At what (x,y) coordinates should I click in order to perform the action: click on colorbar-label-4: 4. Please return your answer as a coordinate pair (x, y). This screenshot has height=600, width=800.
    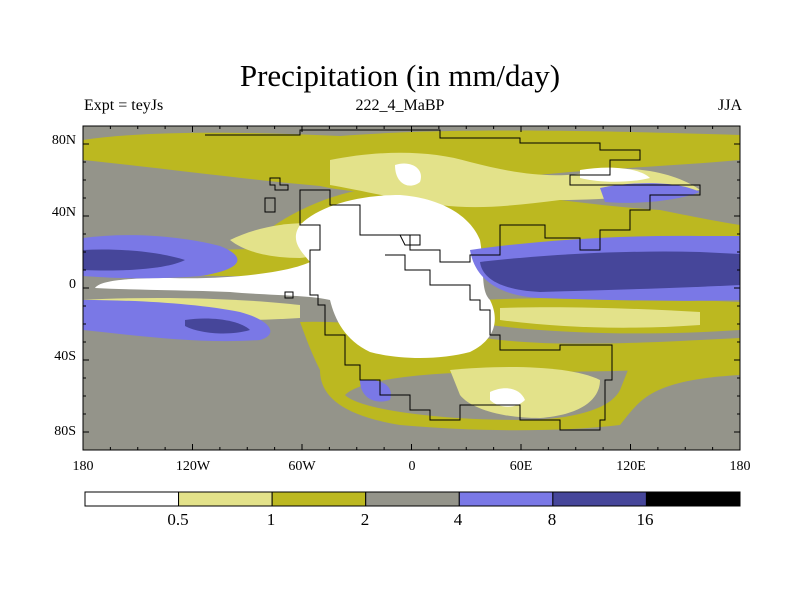
    Looking at the image, I should click on (458, 519).